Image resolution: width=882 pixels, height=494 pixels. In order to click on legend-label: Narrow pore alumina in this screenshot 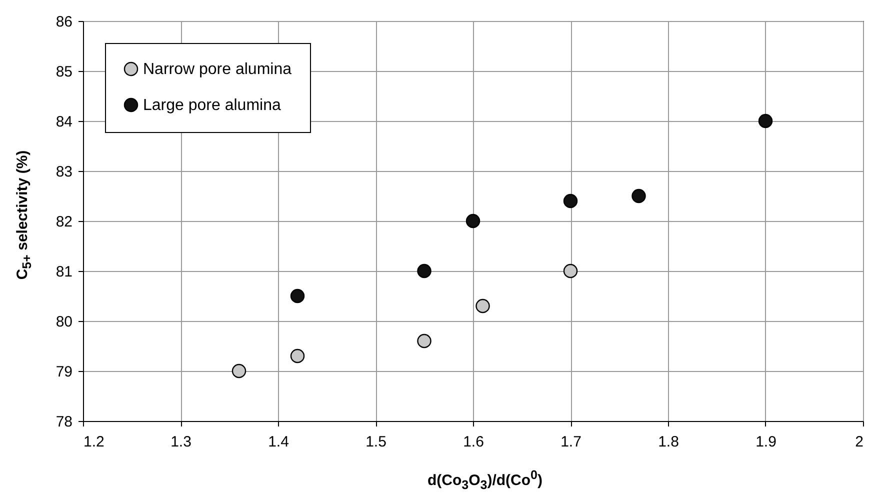, I will do `click(217, 69)`.